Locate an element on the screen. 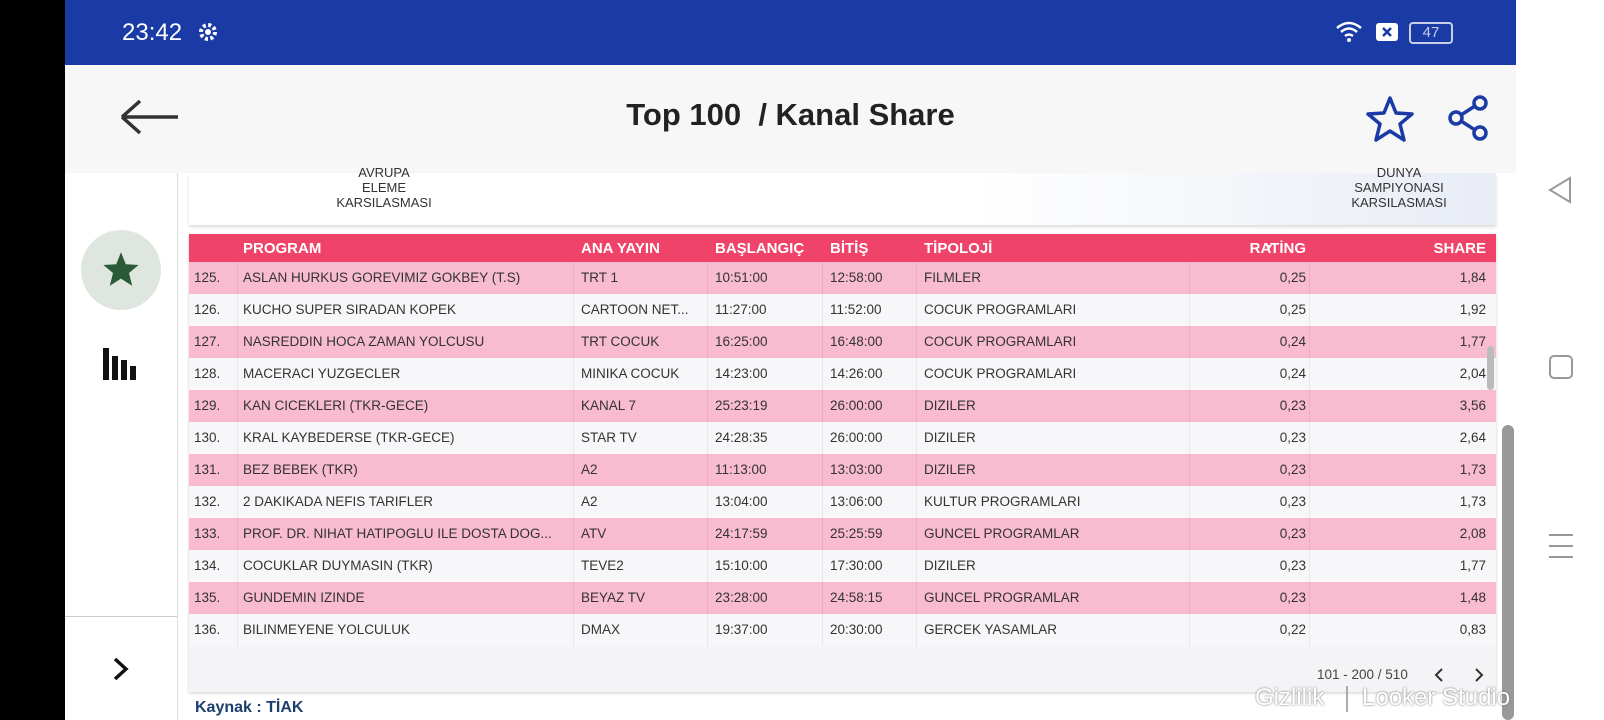 The height and width of the screenshot is (720, 1604). column-header: TİPOLOJİ is located at coordinates (958, 248).